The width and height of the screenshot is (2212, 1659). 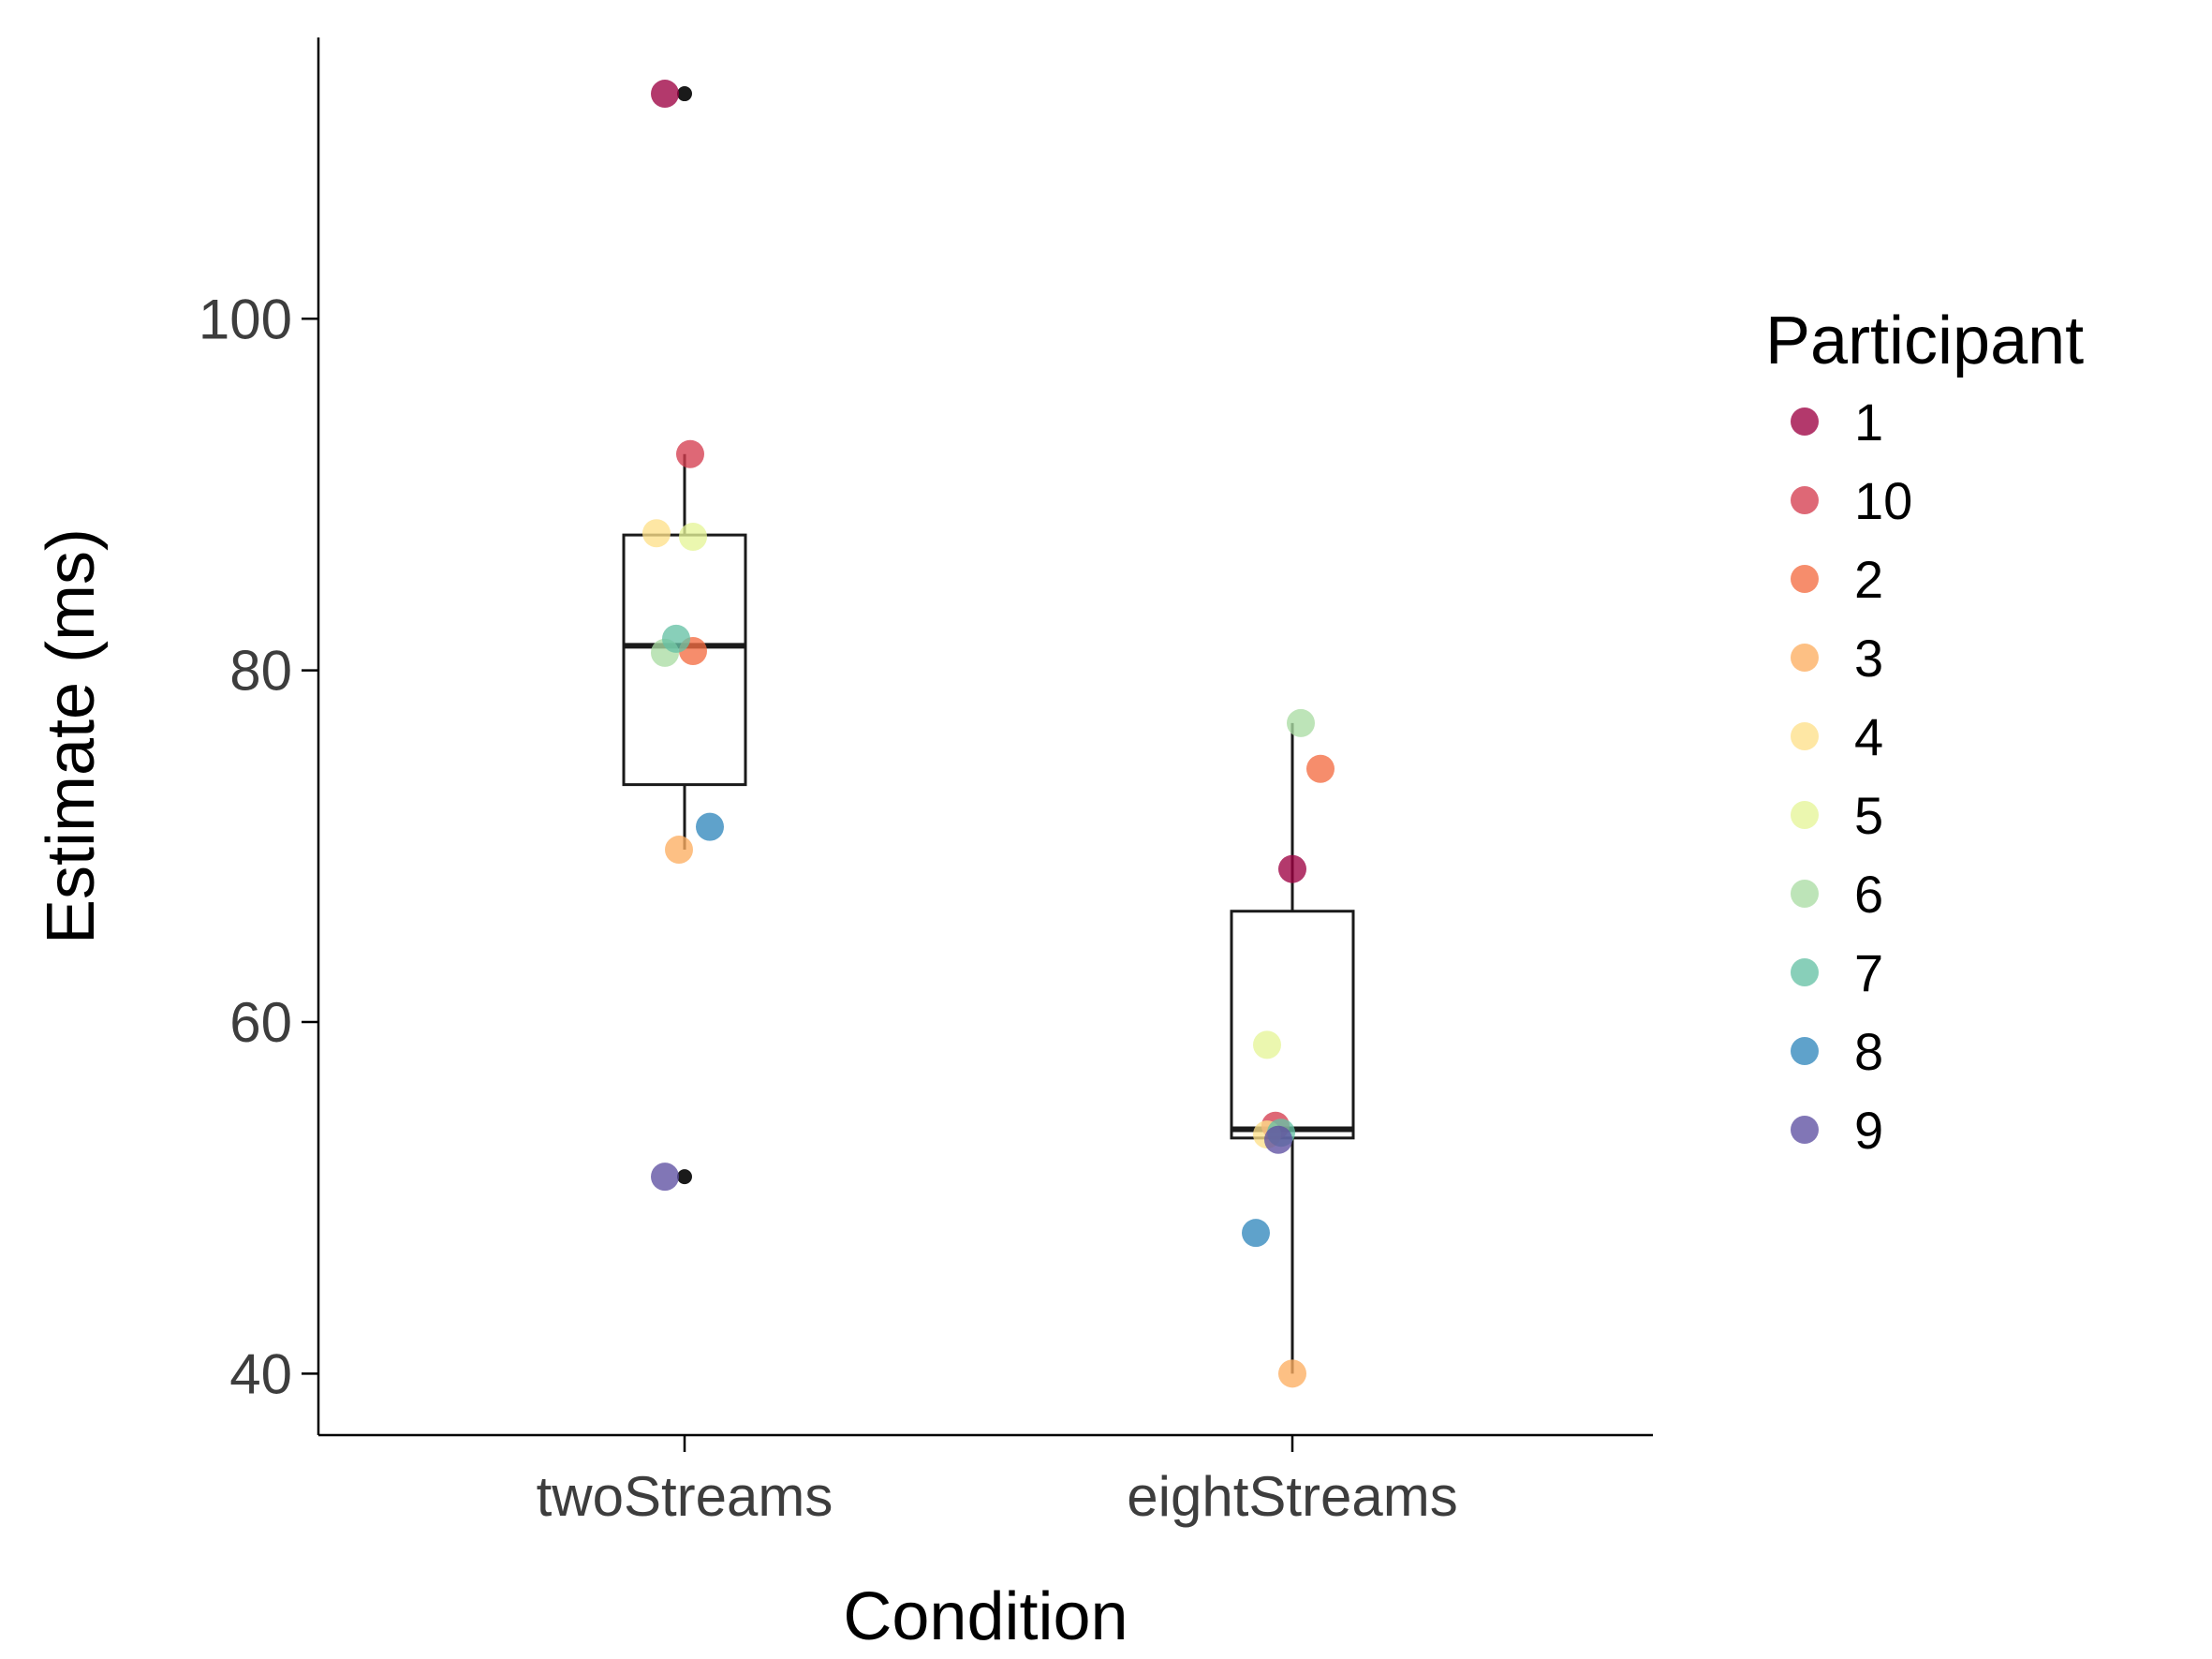 I want to click on legend: Participant 1 10 2 3 4 5 6 7 8 9, so click(x=1924, y=732).